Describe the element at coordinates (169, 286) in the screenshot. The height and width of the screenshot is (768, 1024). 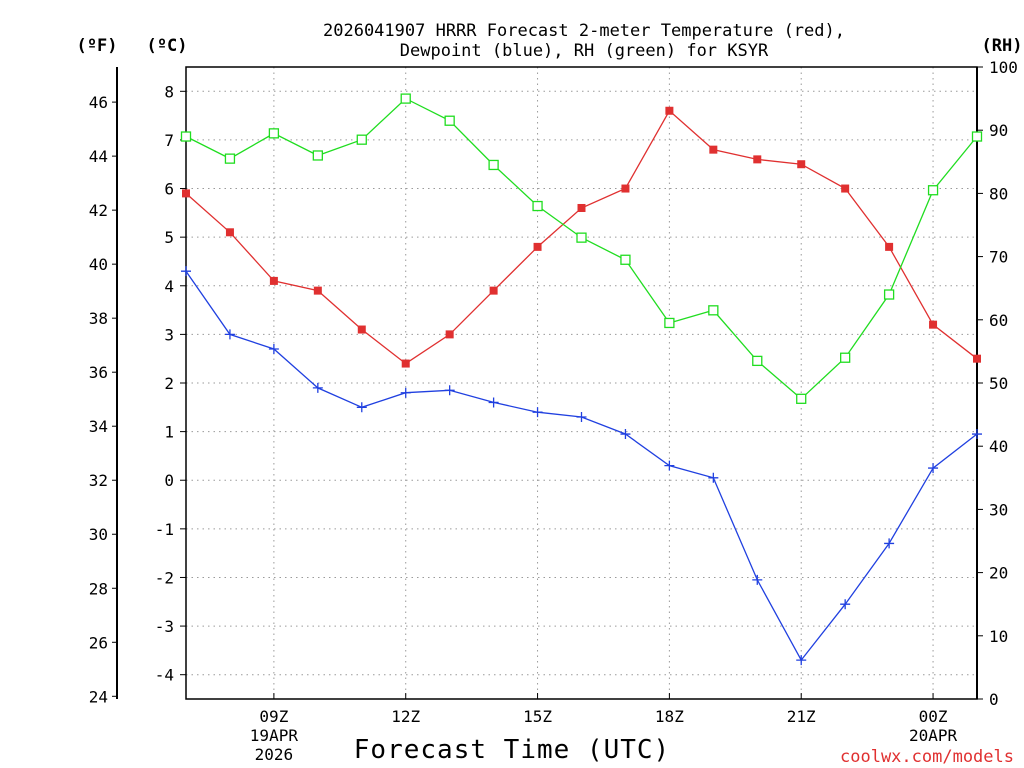
I see `celsius-tick-label: 4` at that location.